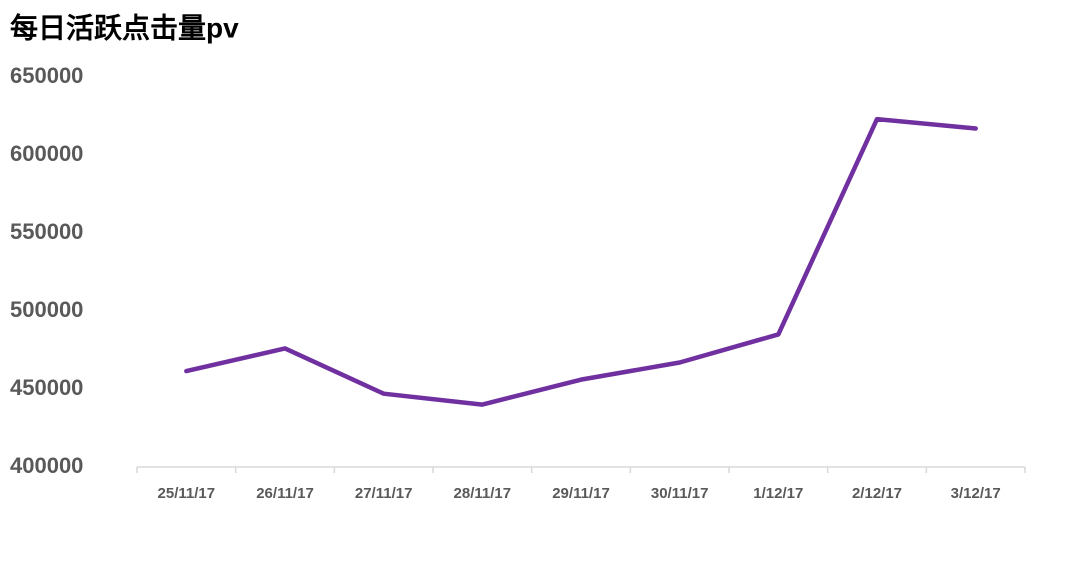 The height and width of the screenshot is (583, 1086). I want to click on y-tick-label: 500000, so click(46, 309).